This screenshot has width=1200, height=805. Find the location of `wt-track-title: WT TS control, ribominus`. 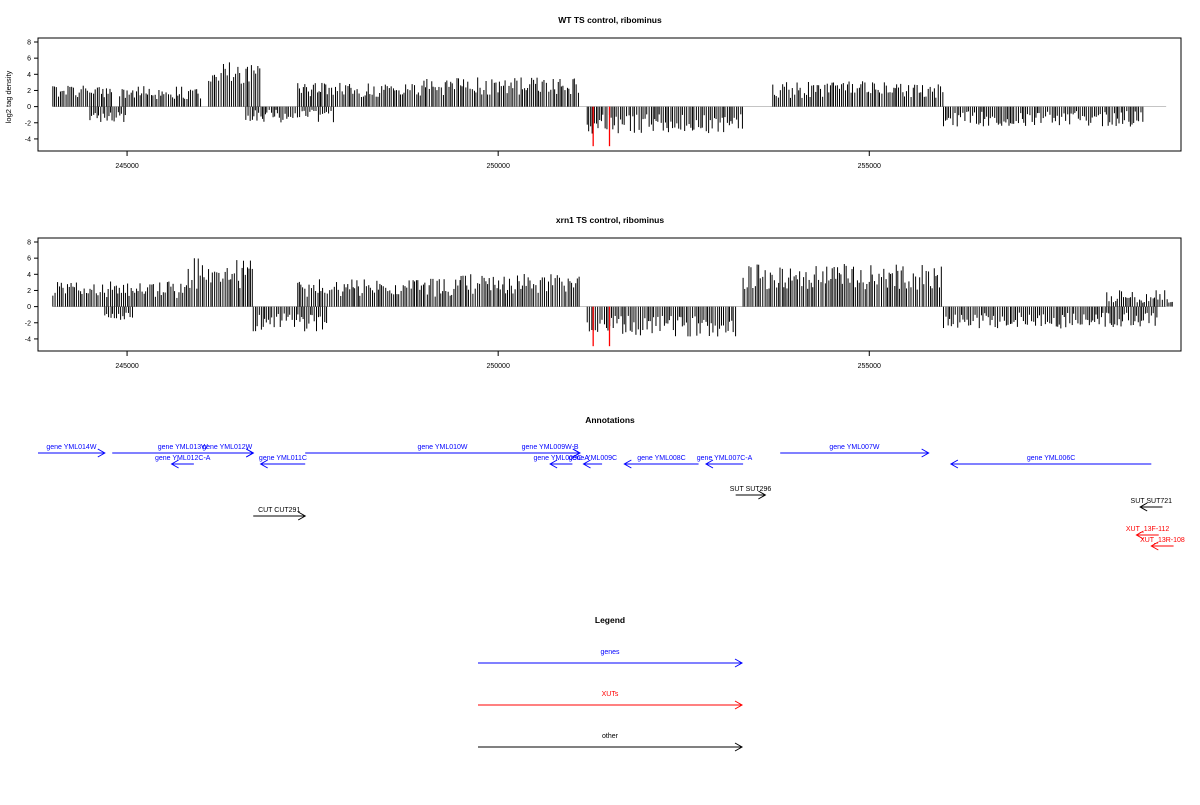

wt-track-title: WT TS control, ribominus is located at coordinates (610, 20).